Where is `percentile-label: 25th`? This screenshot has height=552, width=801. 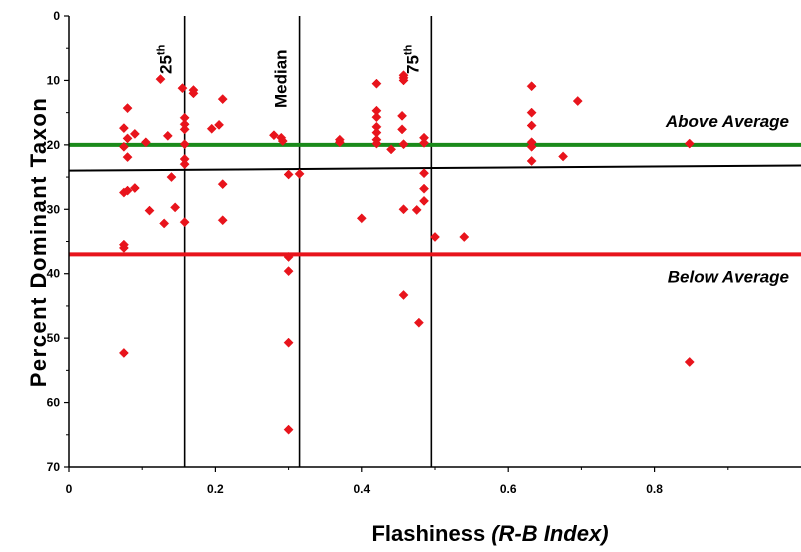 percentile-label: 25th is located at coordinates (166, 59).